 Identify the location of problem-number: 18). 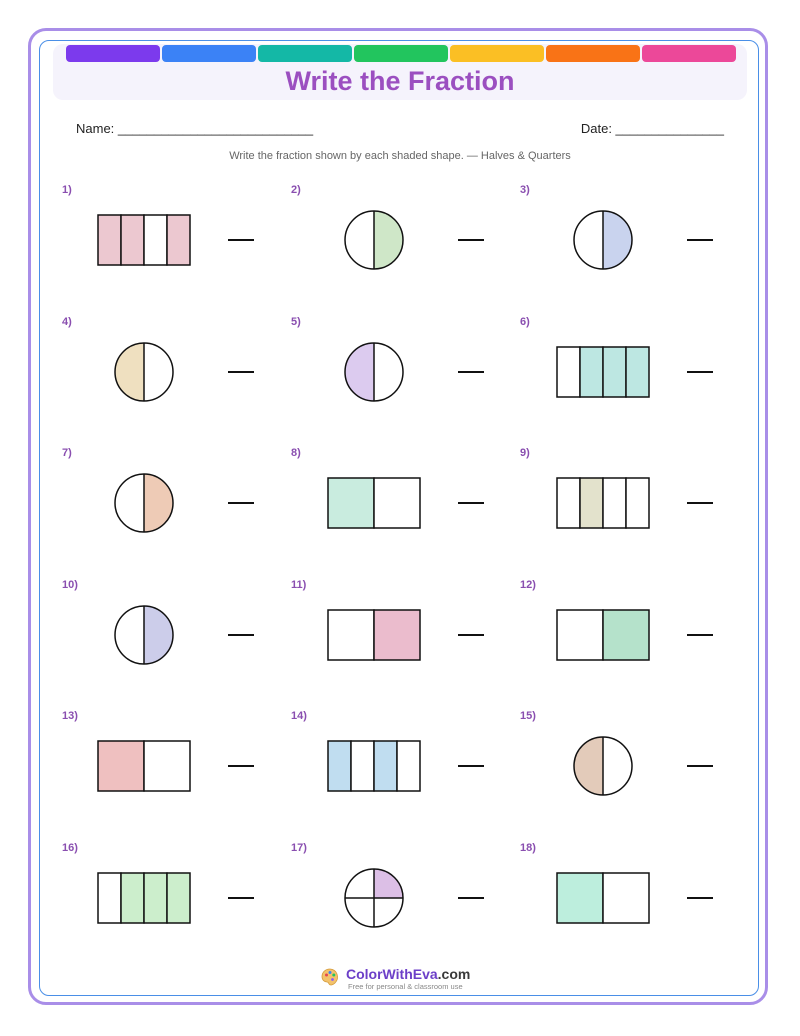
(528, 847).